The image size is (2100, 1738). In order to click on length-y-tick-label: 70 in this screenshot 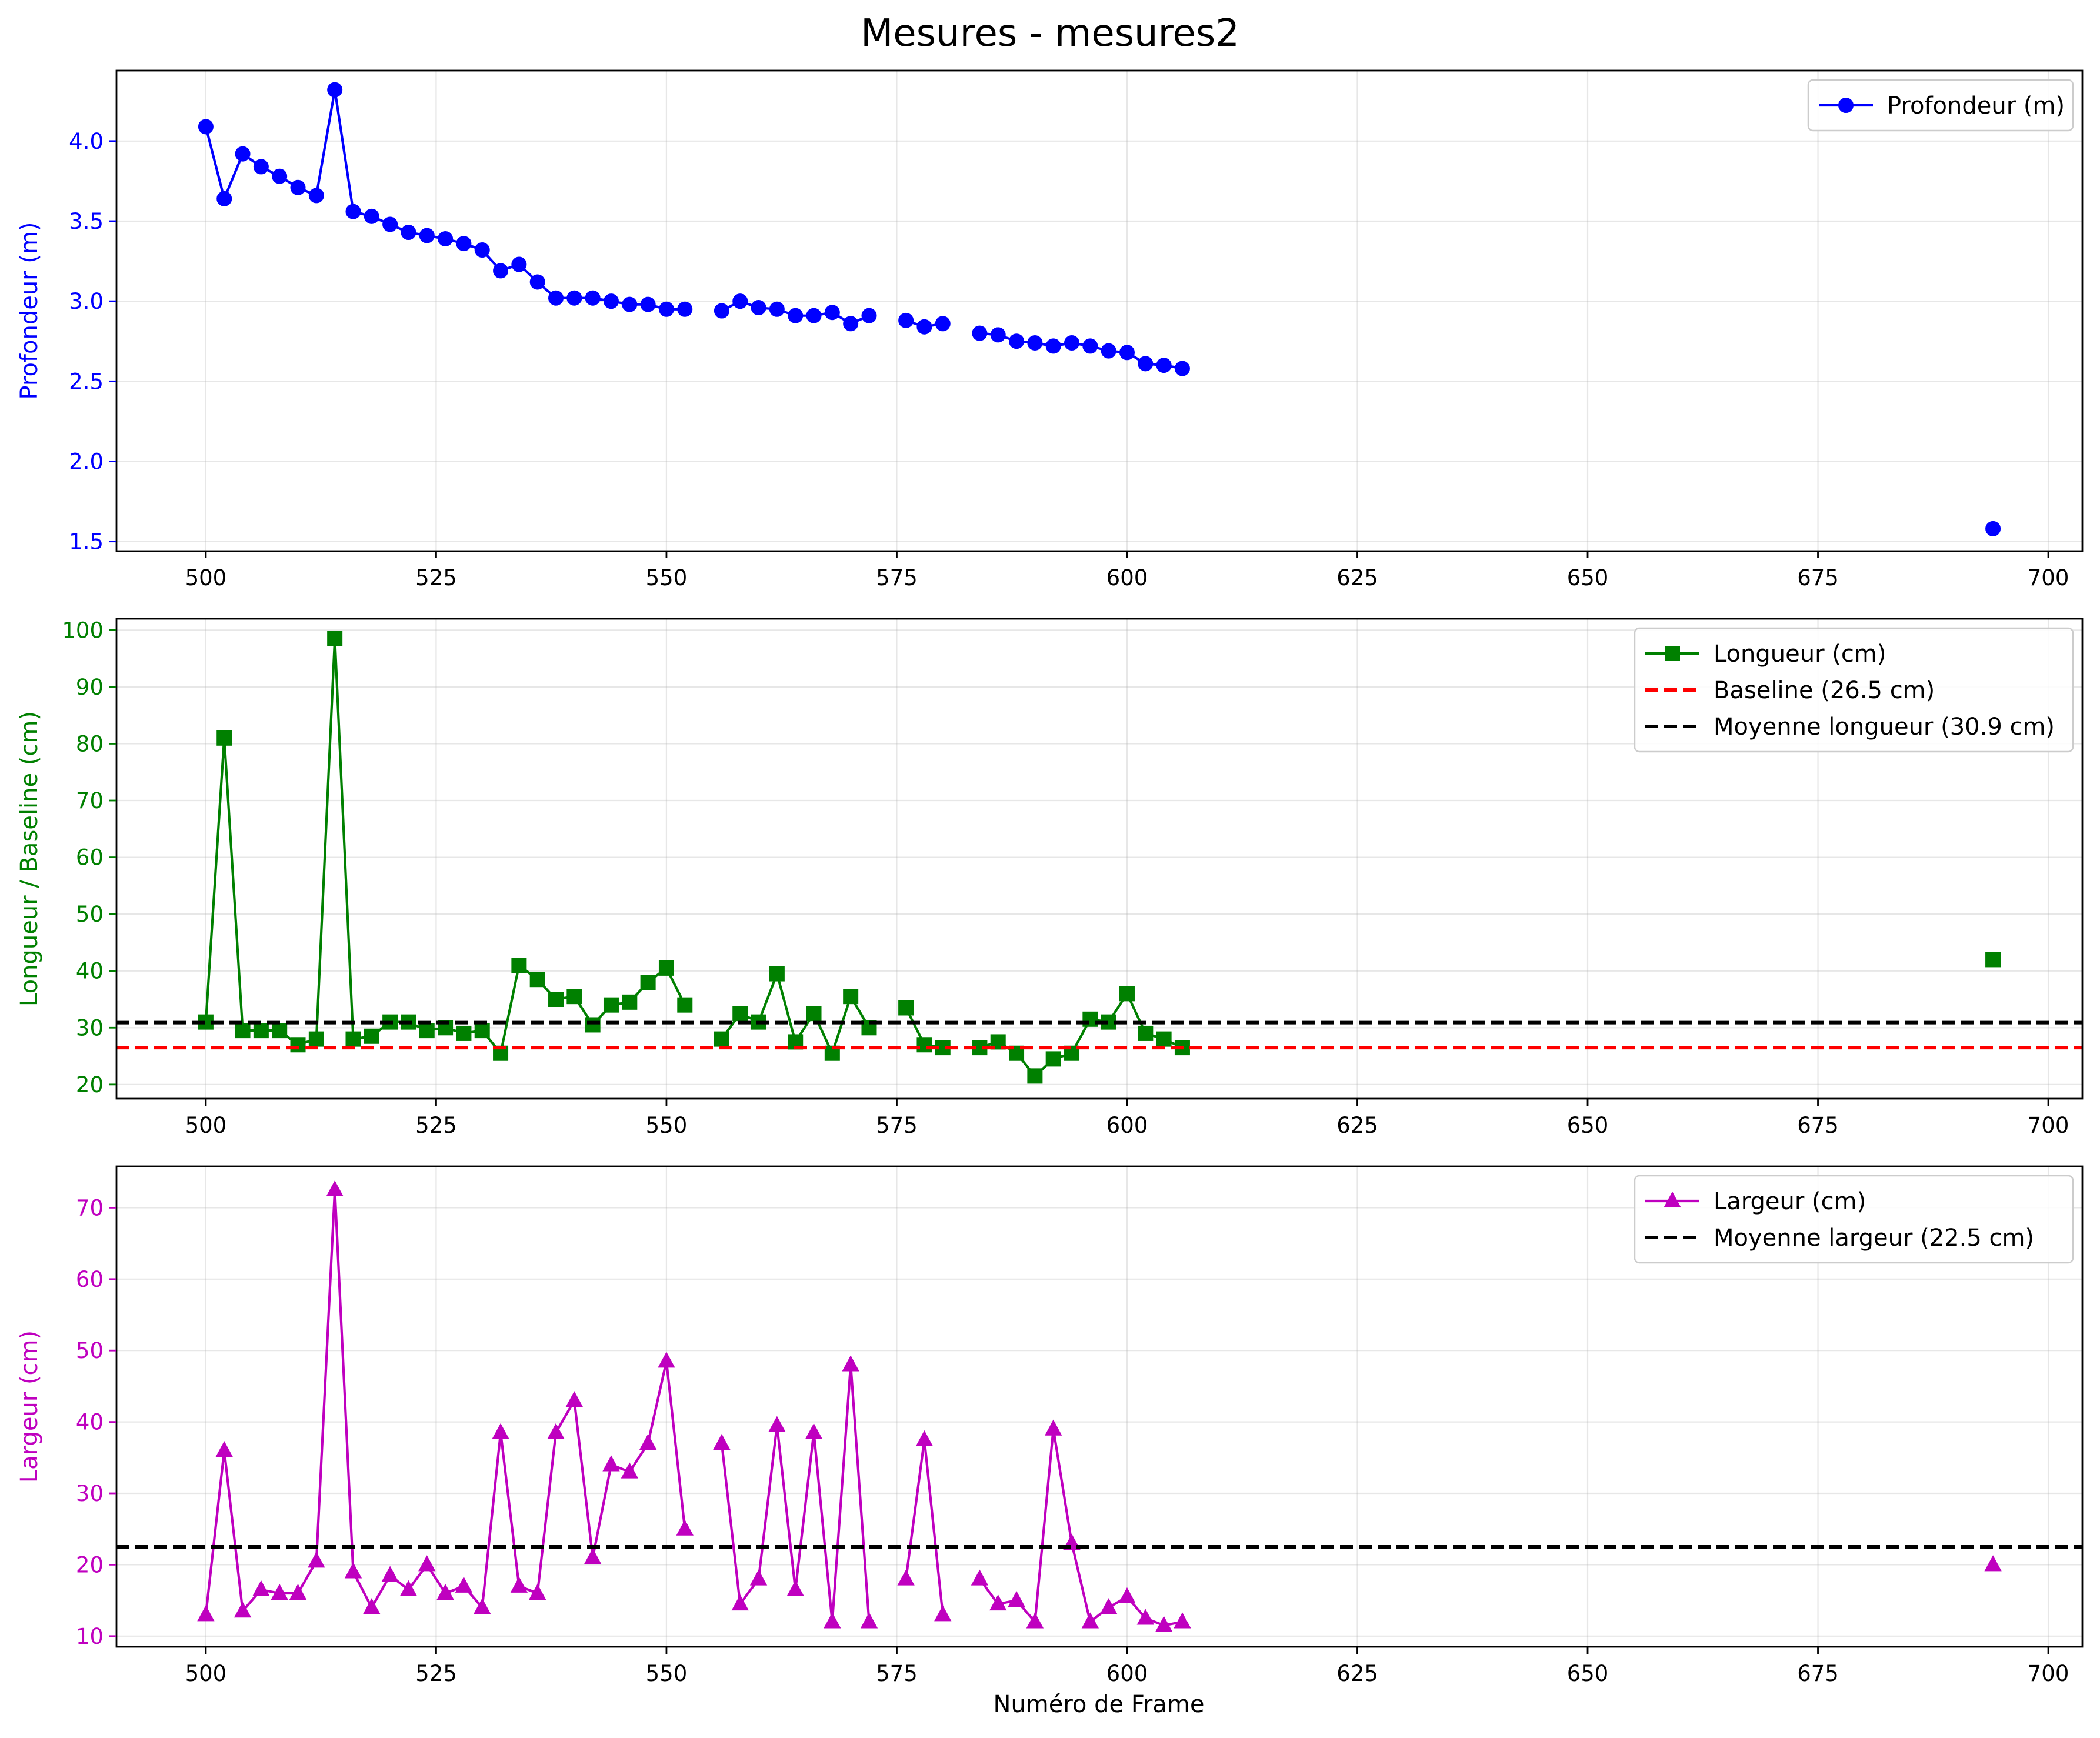, I will do `click(90, 800)`.